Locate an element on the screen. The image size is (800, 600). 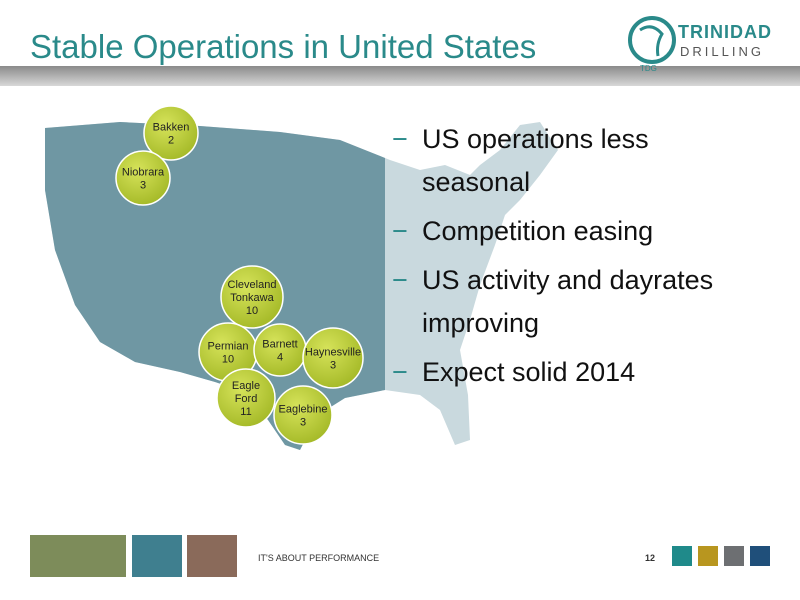
region-name: Ford is located at coordinates (246, 399).